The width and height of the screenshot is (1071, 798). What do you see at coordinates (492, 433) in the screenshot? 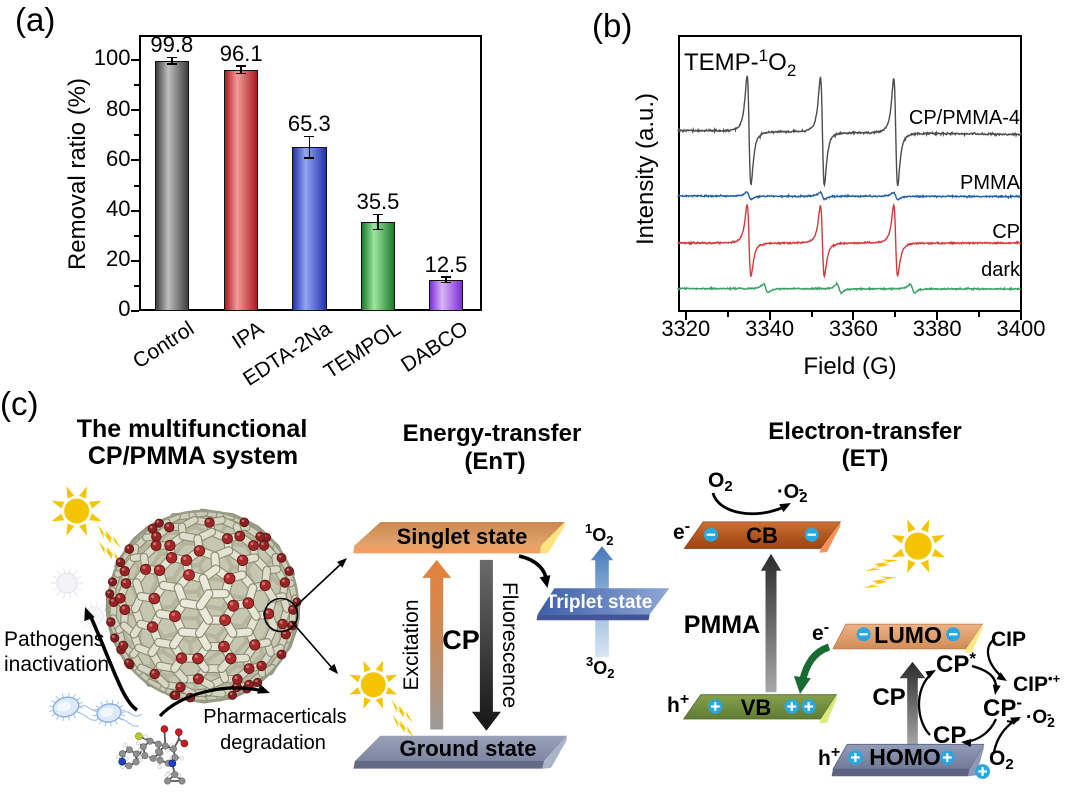
I see `svg-text: Energy-transfer` at bounding box center [492, 433].